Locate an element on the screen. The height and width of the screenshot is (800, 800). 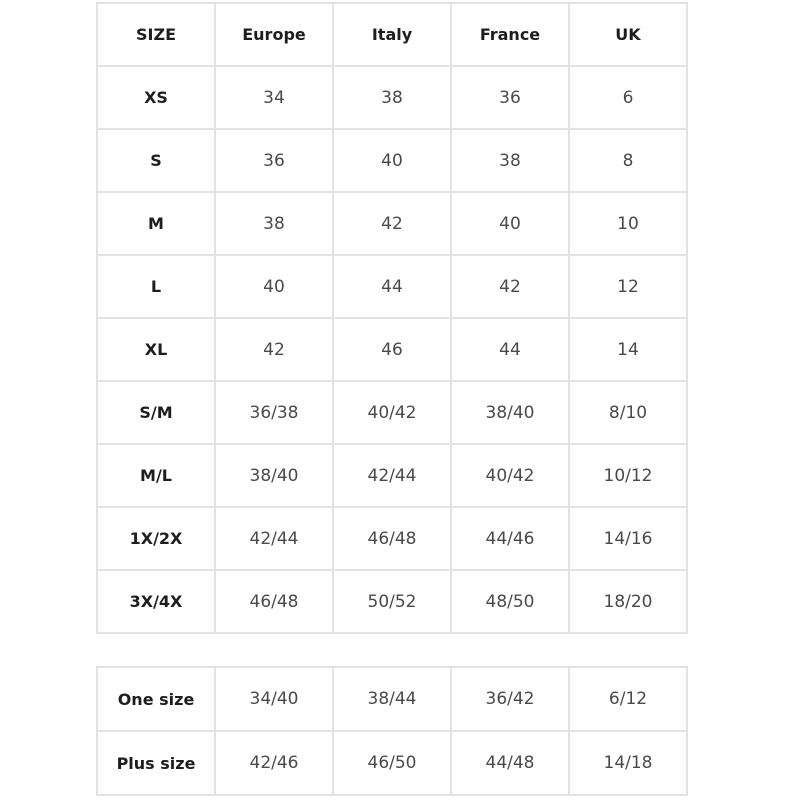
table-row: Plus size 42/46 46/50 44/48 14/18 is located at coordinates (392, 763).